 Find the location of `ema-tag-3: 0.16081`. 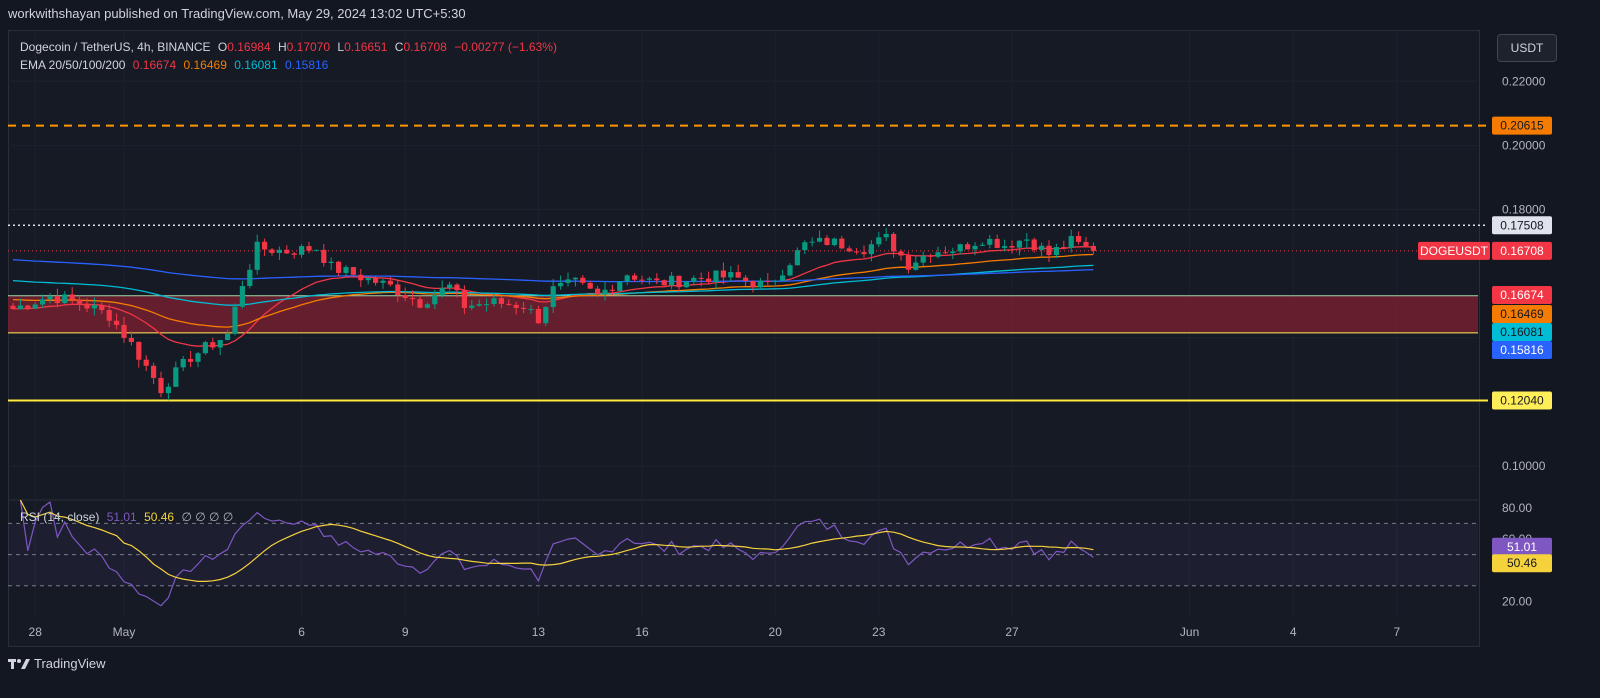

ema-tag-3: 0.16081 is located at coordinates (1522, 332).